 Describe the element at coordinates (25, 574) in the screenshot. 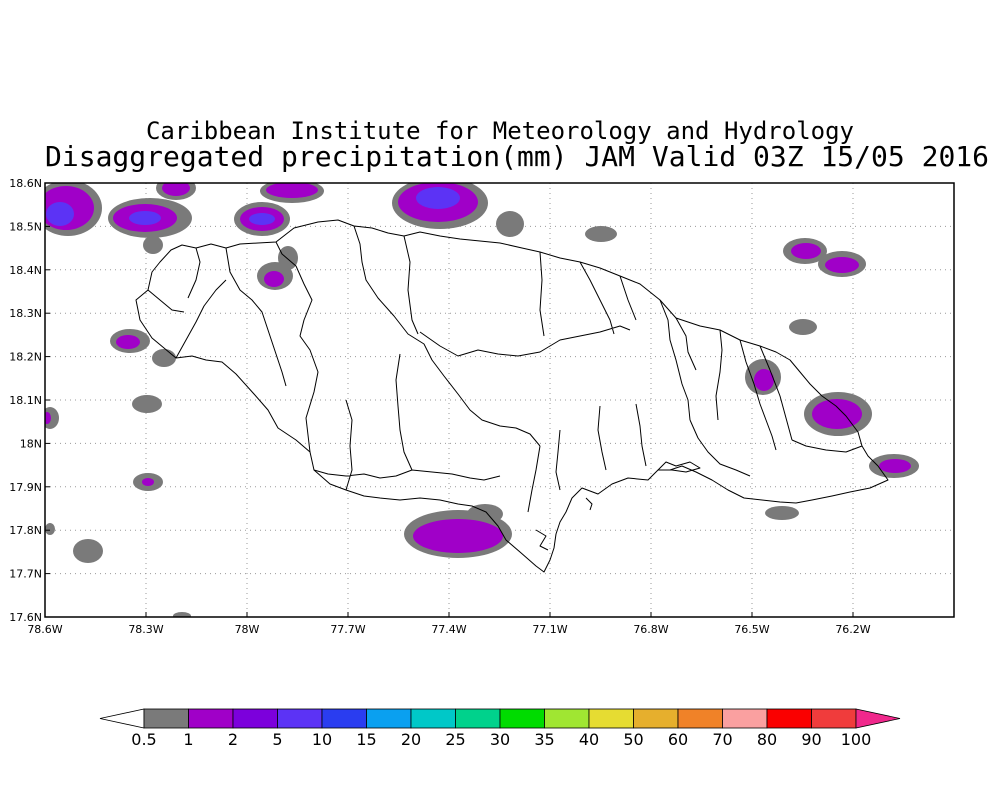

I see `lat-tick-label: 17.7N` at that location.